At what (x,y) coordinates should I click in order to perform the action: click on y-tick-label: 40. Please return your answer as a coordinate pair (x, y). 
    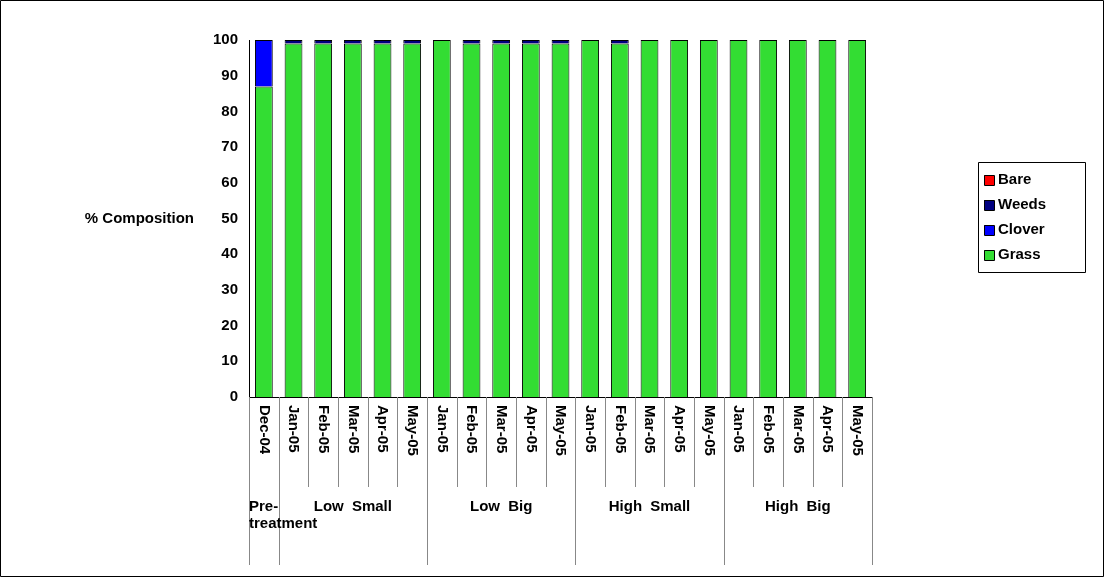
    Looking at the image, I should click on (230, 253).